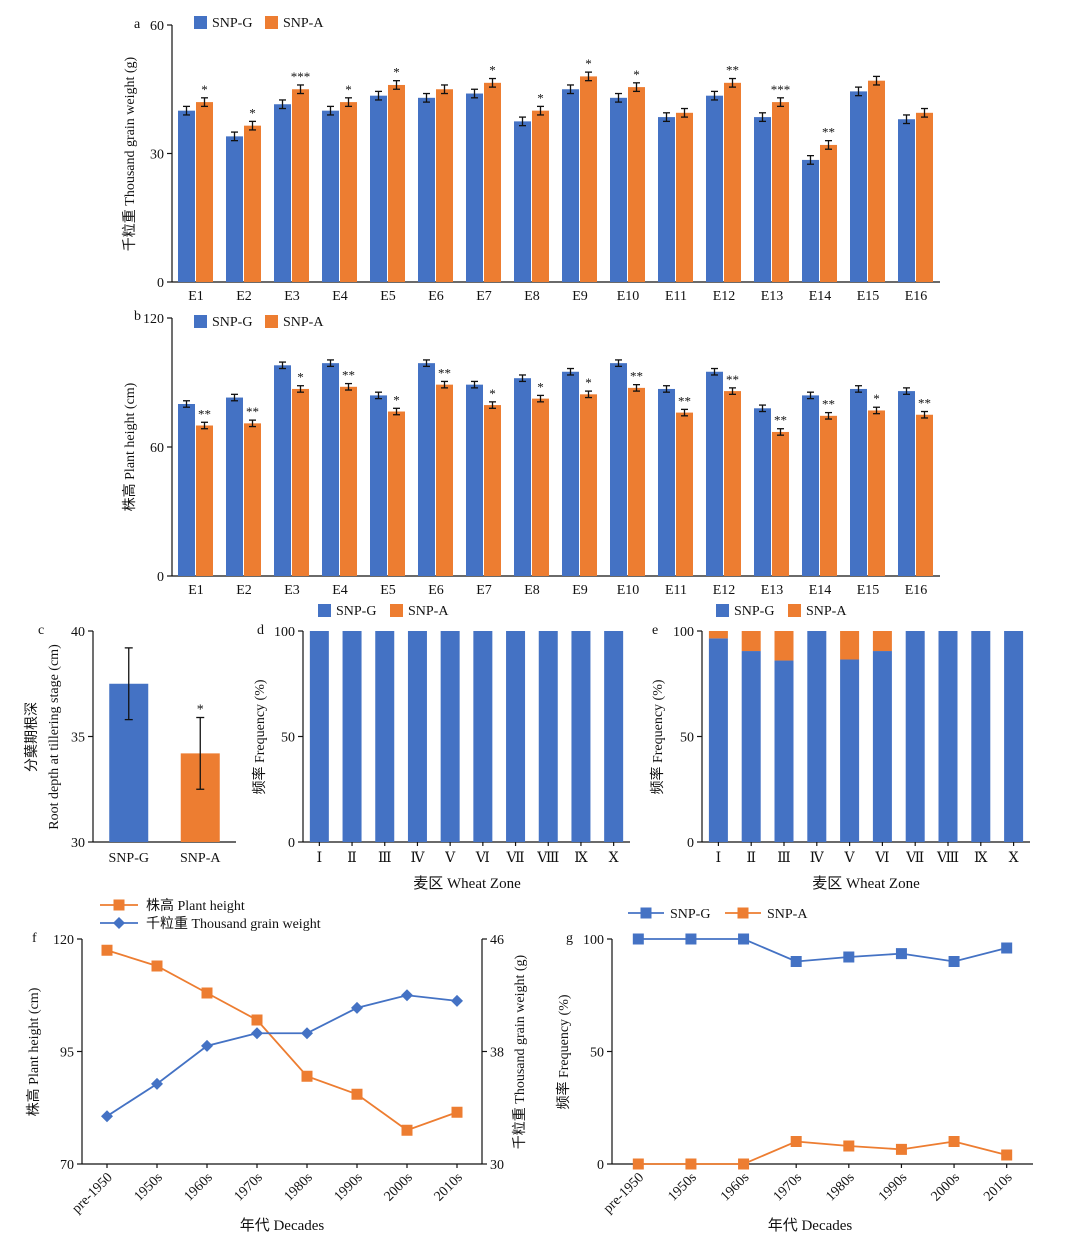 Image resolution: width=1080 pixels, height=1239 pixels. I want to click on panel-d-x-tick-label: Ⅱ, so click(352, 858).